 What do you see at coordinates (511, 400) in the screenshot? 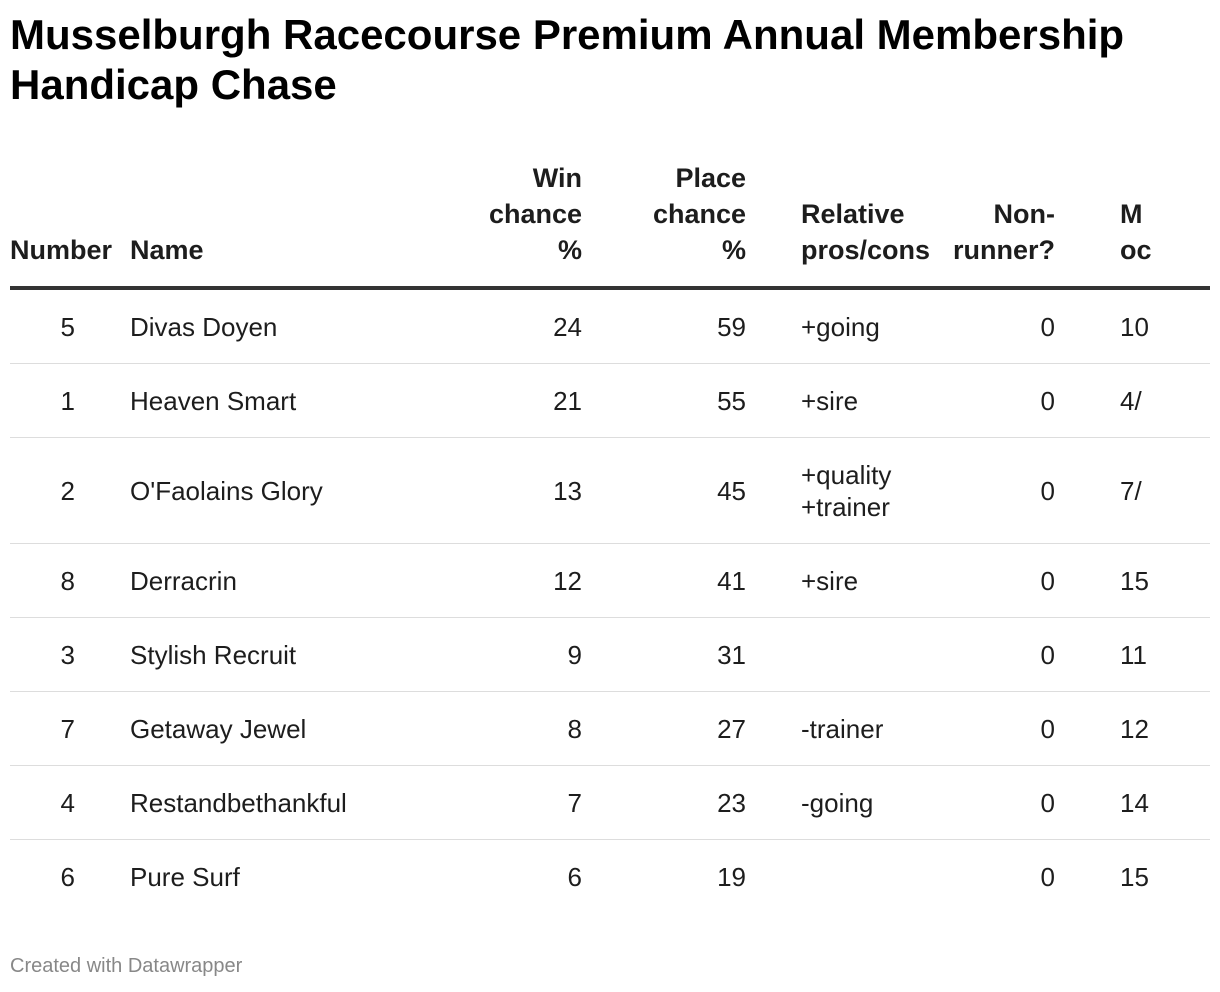
I see `cell-win: 21` at bounding box center [511, 400].